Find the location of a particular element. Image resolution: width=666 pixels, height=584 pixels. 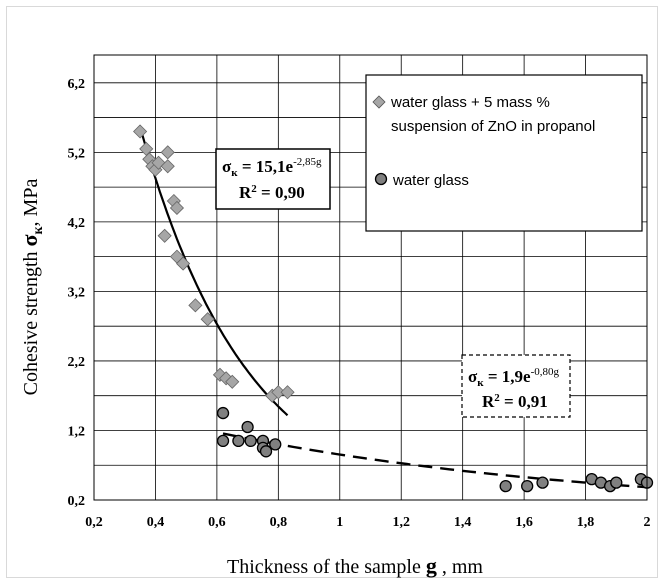

y-tick-label: 2,2 is located at coordinates (77, 362).